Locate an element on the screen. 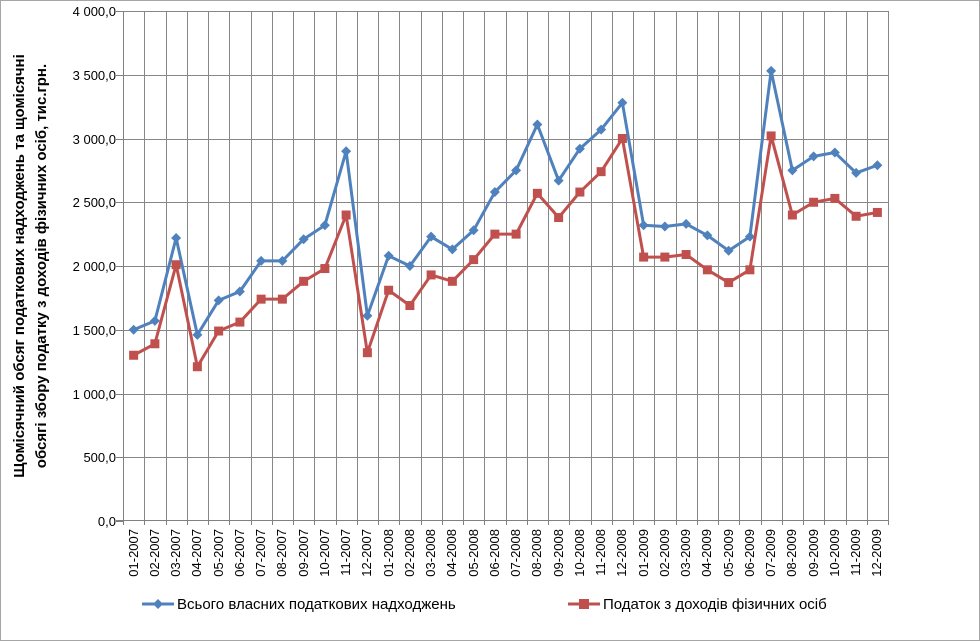 This screenshot has height=641, width=980. x-tick-label: 07-2007 is located at coordinates (261, 553).